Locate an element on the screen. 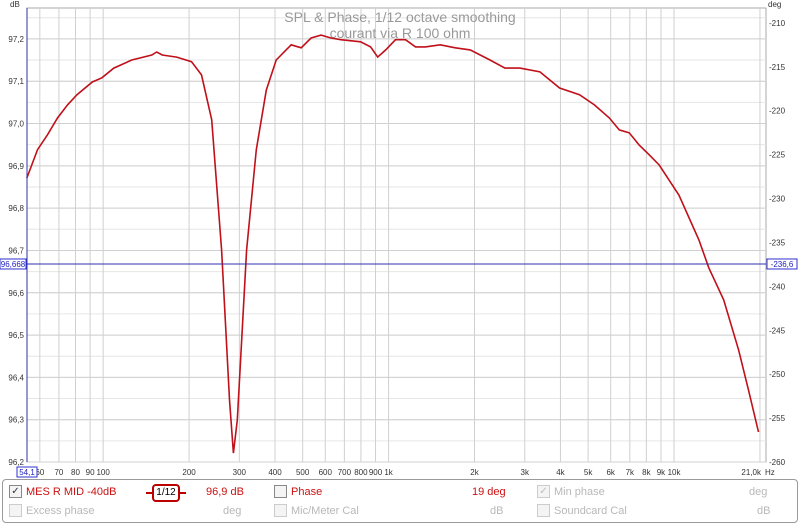 The width and height of the screenshot is (800, 524). excess-phase-toggle: Excess phase is located at coordinates (51, 510).